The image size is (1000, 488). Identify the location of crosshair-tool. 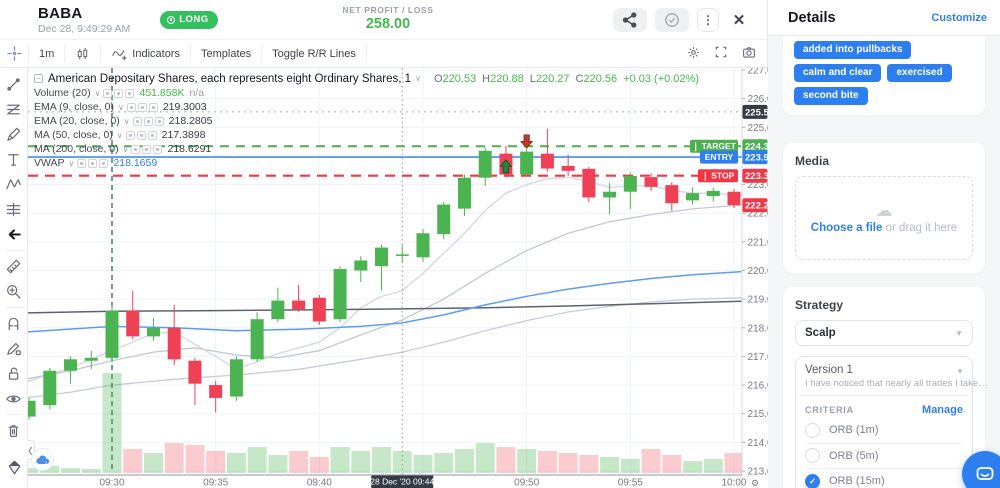
(14, 54).